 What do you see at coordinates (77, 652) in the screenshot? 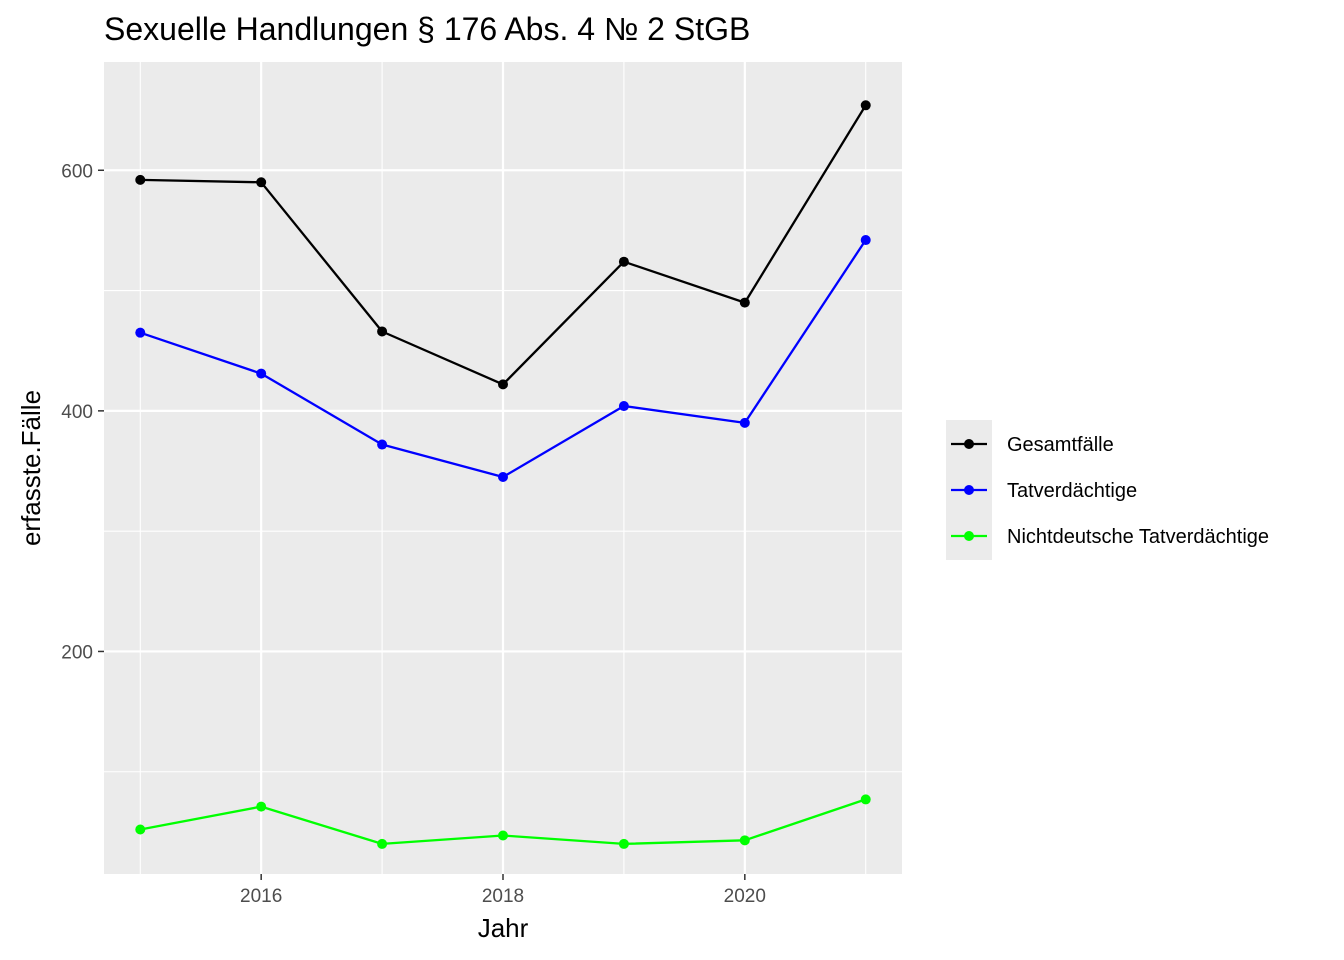
I see `y-tick-label: 200` at bounding box center [77, 652].